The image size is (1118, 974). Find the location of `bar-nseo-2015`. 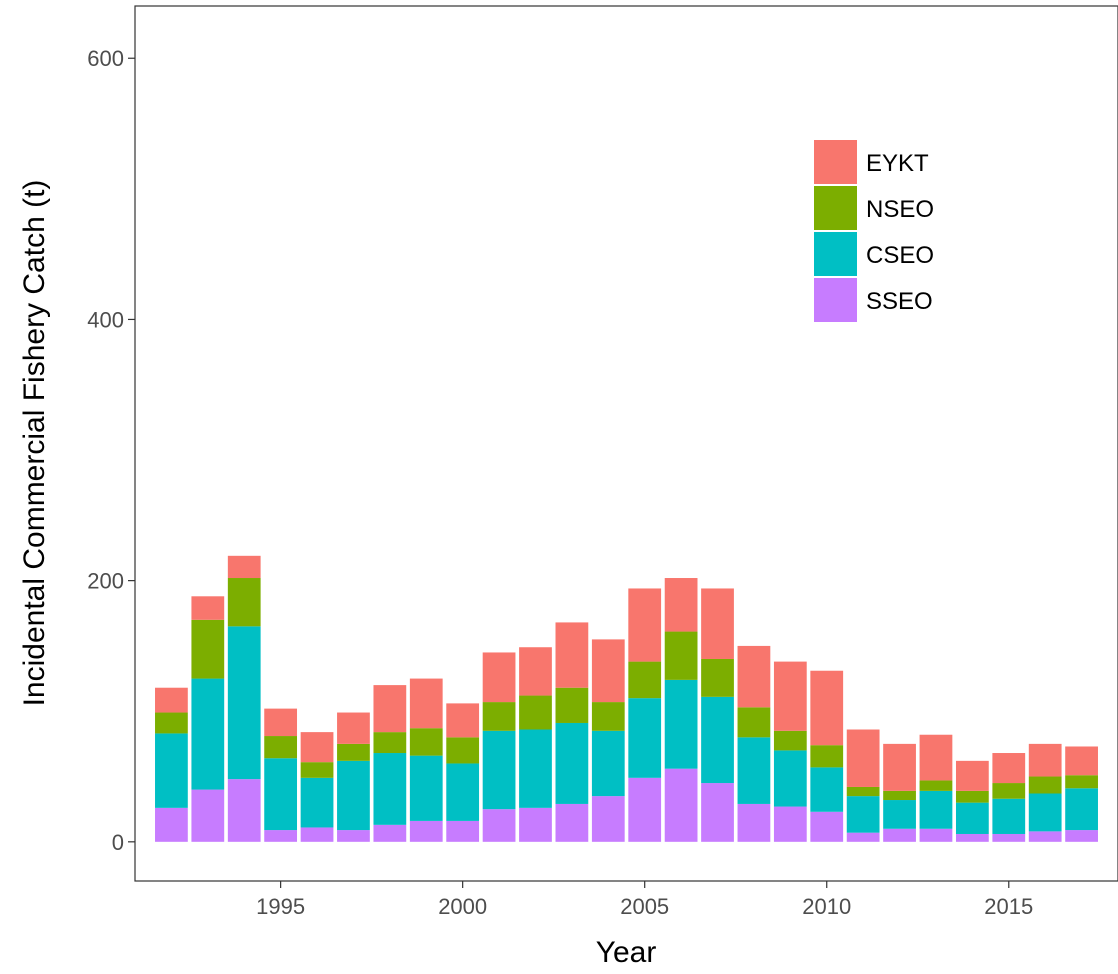

bar-nseo-2015 is located at coordinates (1009, 791).